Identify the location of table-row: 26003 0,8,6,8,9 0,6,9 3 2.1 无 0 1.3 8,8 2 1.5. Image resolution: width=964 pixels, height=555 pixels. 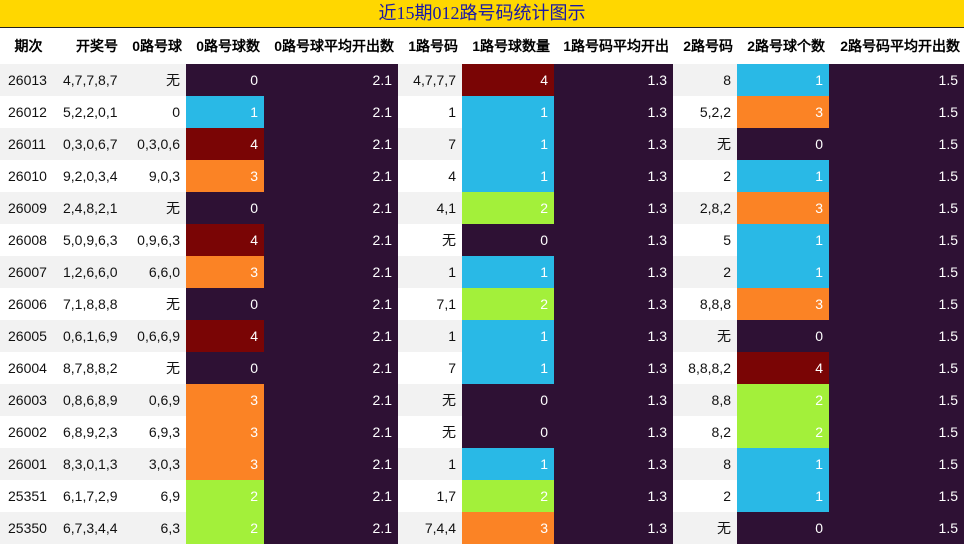
(482, 400).